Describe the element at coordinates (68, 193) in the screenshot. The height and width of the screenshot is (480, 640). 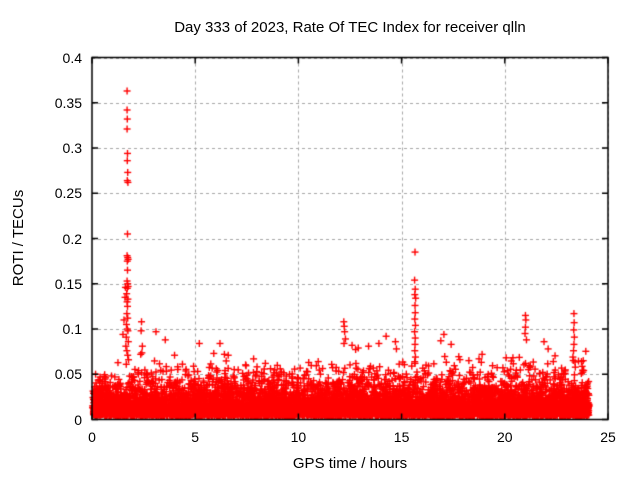
I see `y-tick-label: 0.25` at that location.